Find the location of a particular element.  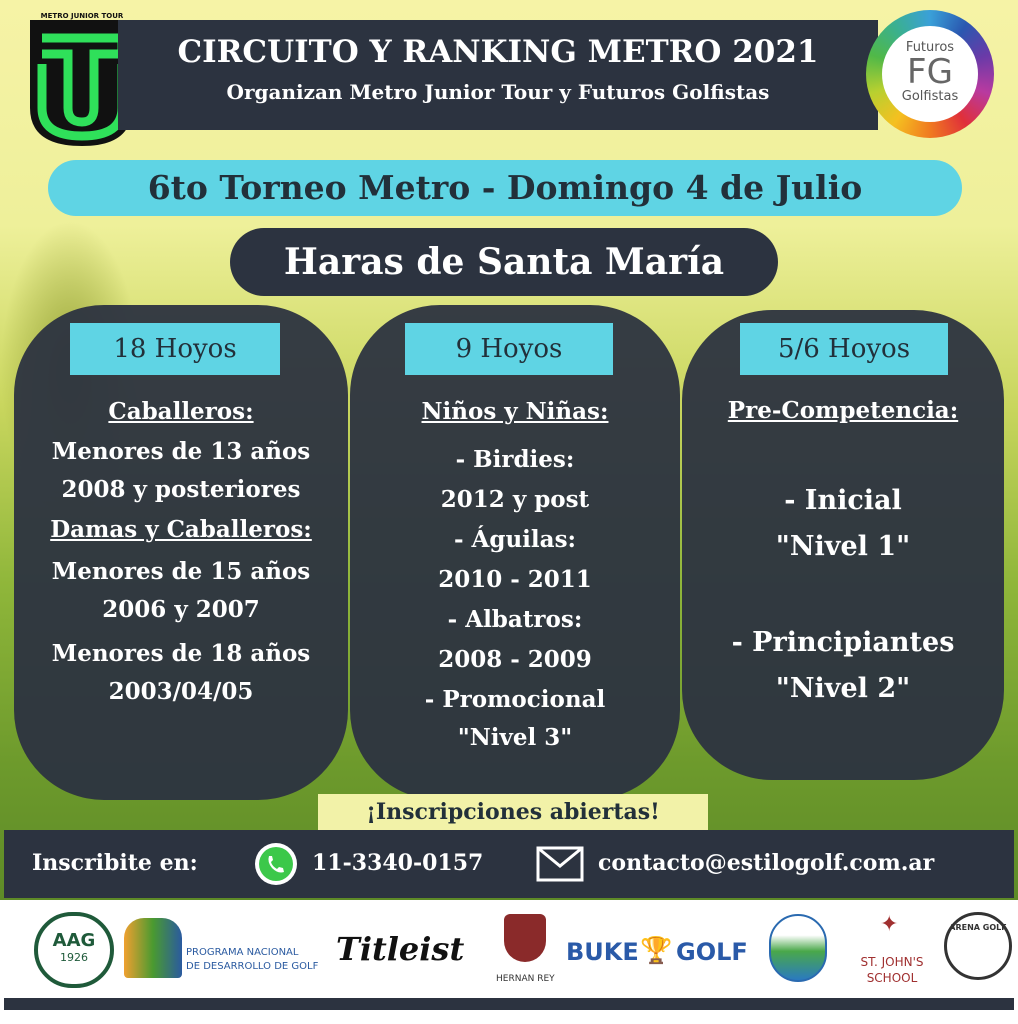

event-date-banner: 6to Torneo Metro - Domingo 4 de Julio is located at coordinates (505, 188).